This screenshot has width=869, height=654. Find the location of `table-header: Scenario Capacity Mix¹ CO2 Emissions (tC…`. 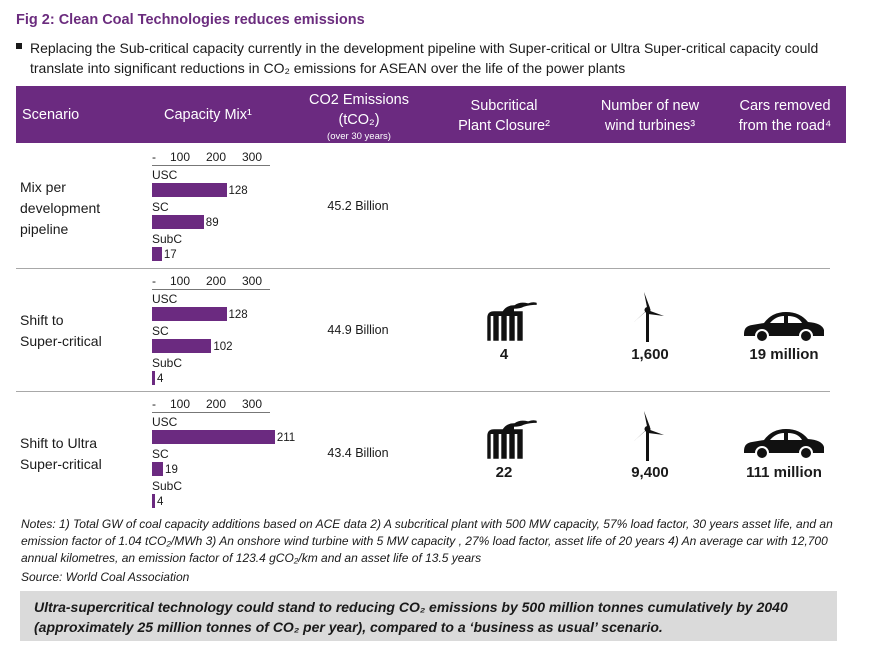

table-header: Scenario Capacity Mix¹ CO2 Emissions (tC… is located at coordinates (431, 114).